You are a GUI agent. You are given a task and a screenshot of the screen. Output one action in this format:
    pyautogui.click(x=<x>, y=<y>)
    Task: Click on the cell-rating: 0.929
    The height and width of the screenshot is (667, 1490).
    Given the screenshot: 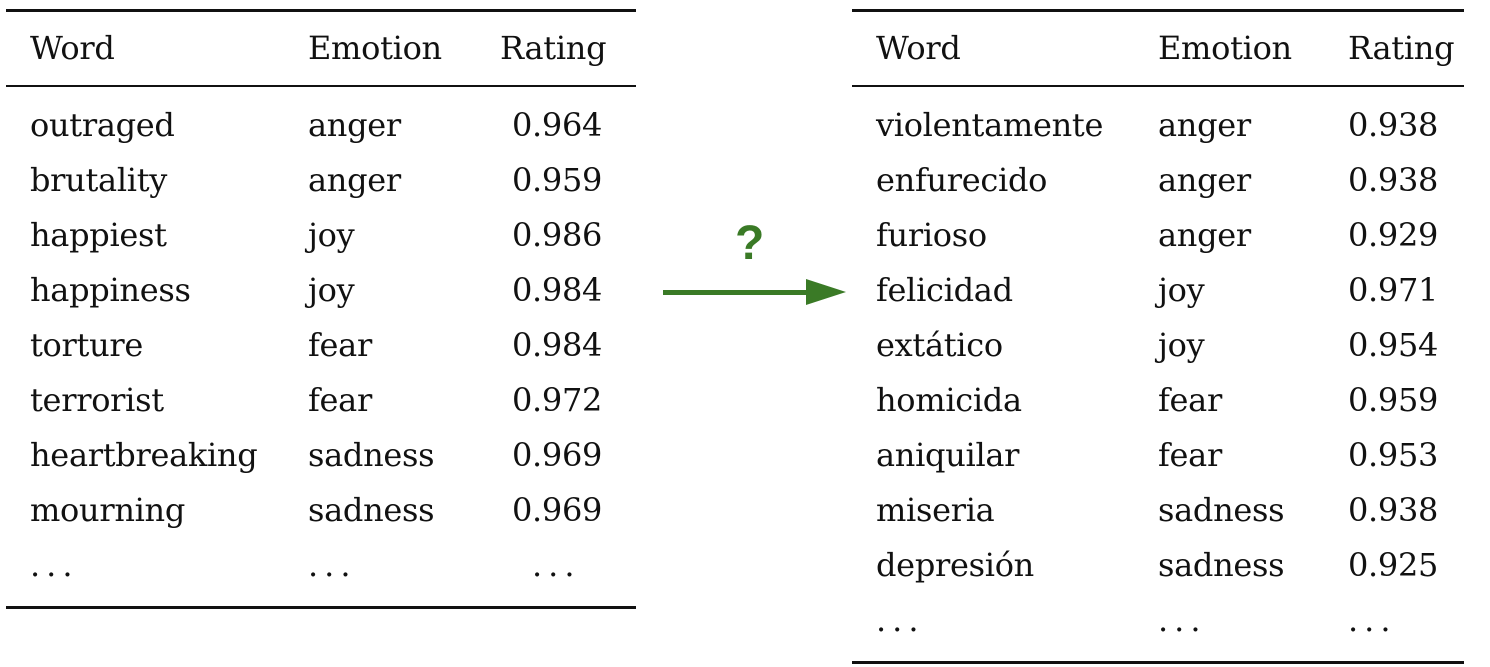 What is the action you would take?
    pyautogui.click(x=1393, y=235)
    